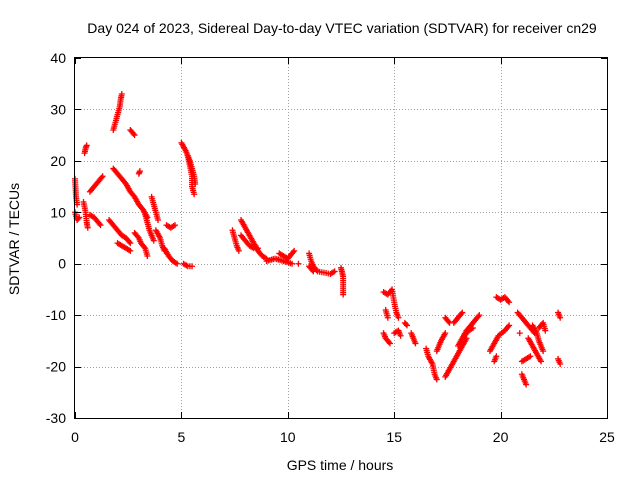  Describe the element at coordinates (75, 437) in the screenshot. I see `x-tick-label: 0` at that location.